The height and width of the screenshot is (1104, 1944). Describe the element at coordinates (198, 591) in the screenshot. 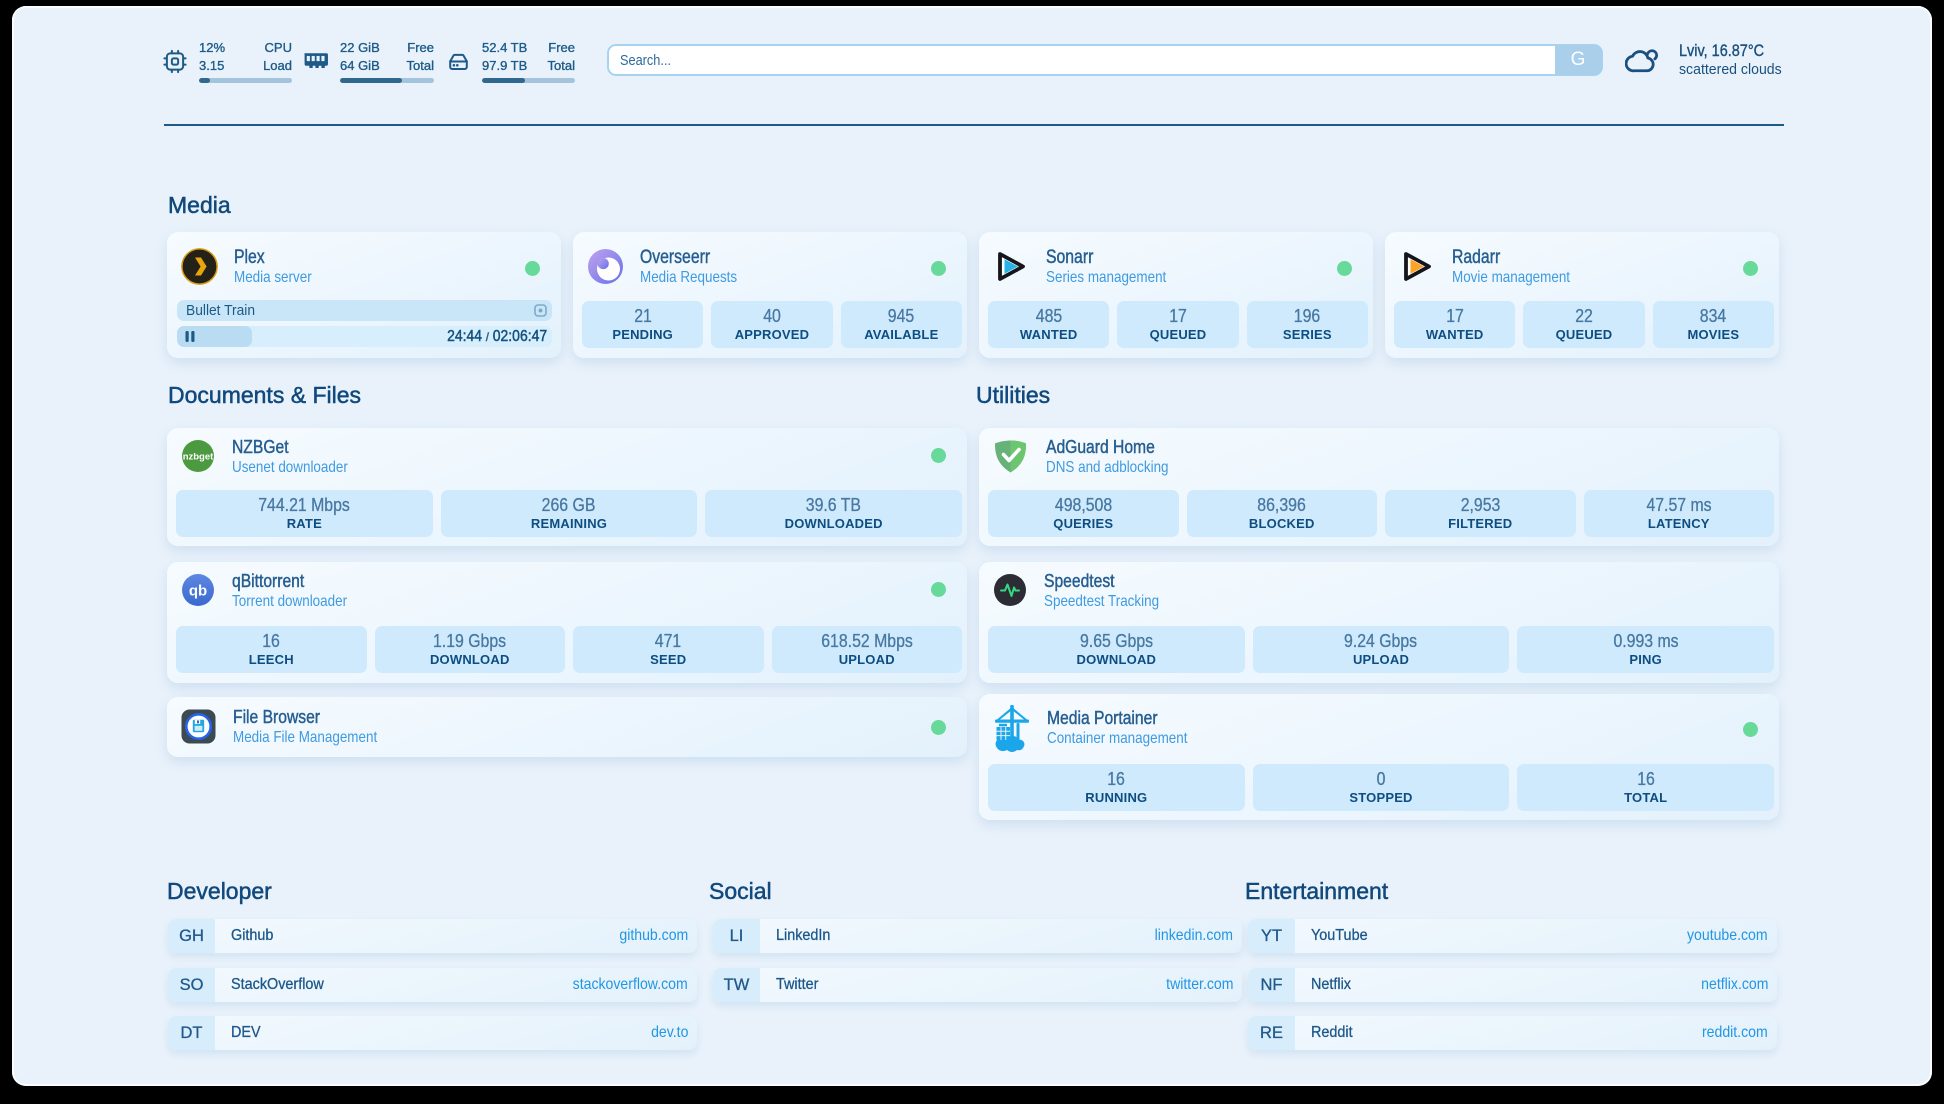

I see `svg-text: qb` at that location.